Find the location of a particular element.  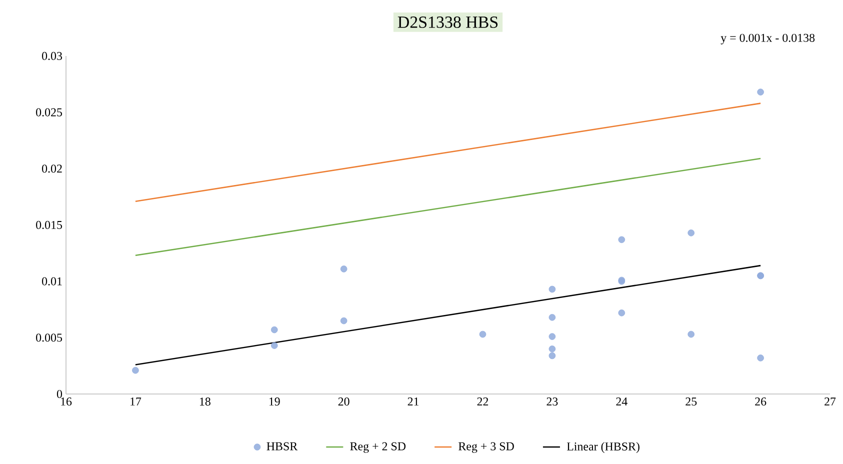

y-tick-label: 0.03 is located at coordinates (52, 56).